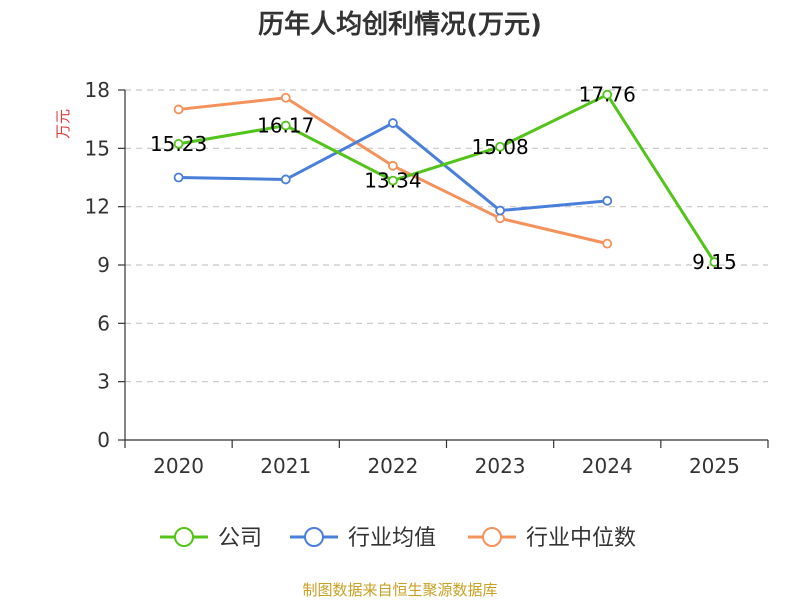 The width and height of the screenshot is (800, 600). Describe the element at coordinates (581, 538) in the screenshot. I see `legend-label: 行业中位数` at that location.